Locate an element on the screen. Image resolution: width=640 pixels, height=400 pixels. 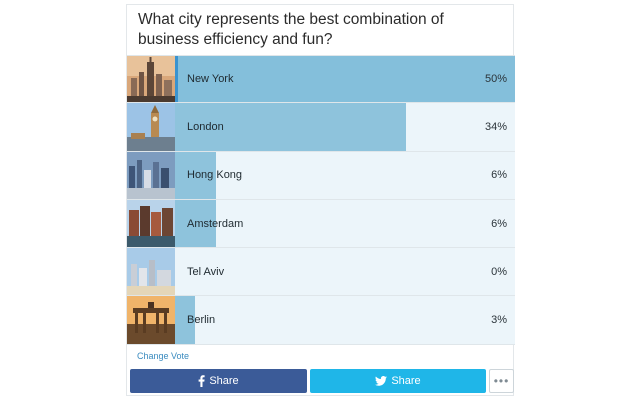
poll-option-amsterdam: Amsterdam 6% is located at coordinates (321, 224).